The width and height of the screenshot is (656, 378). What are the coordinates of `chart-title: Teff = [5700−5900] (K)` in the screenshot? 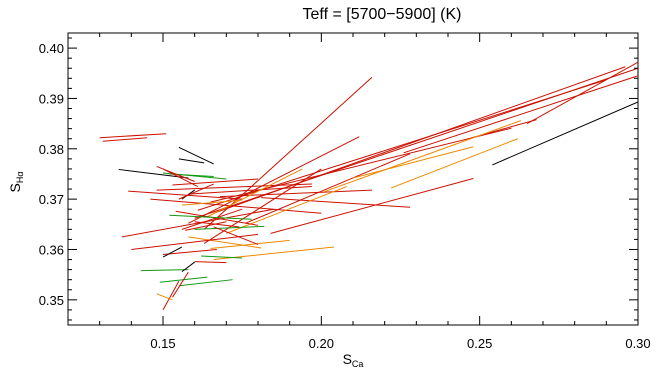 It's located at (382, 14).